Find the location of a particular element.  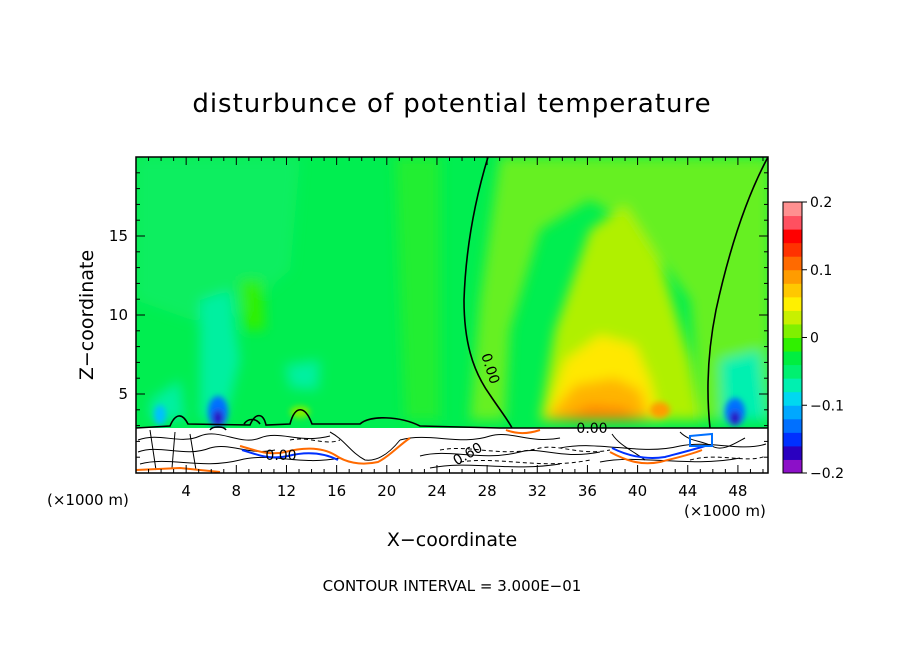

x-tick-label: 12 is located at coordinates (286, 491).